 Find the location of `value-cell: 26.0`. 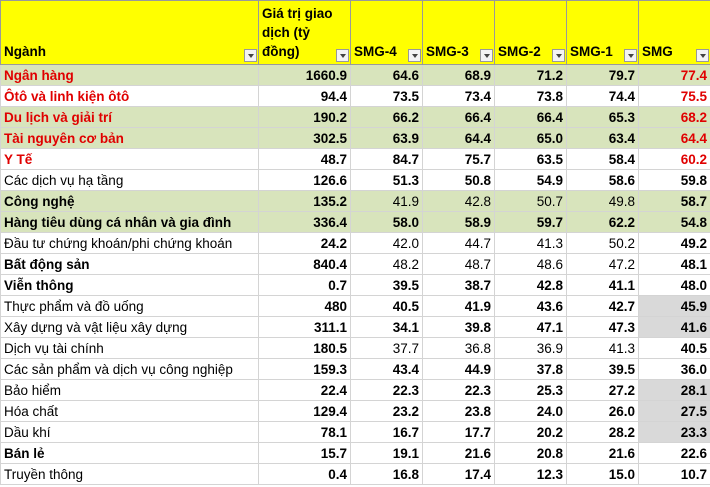

value-cell: 26.0 is located at coordinates (602, 411).